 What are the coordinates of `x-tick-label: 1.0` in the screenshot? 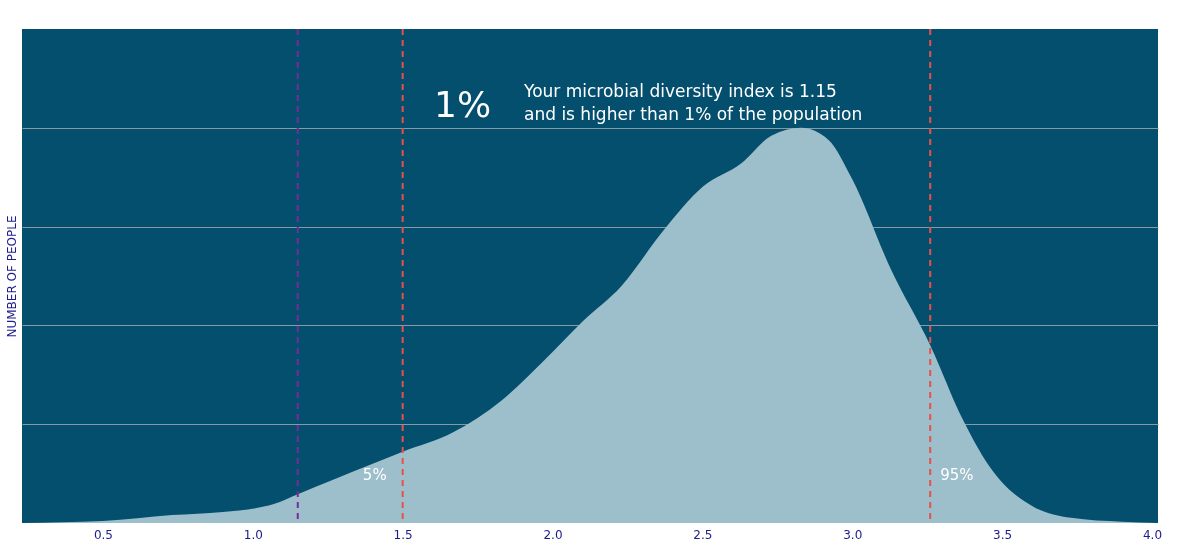 It's located at (253, 534).